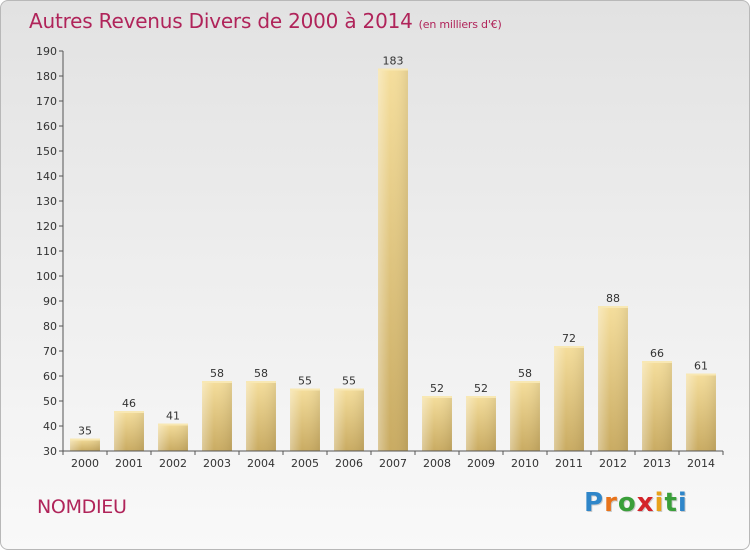 The width and height of the screenshot is (750, 550). What do you see at coordinates (46, 176) in the screenshot?
I see `y-tick-label: 140` at bounding box center [46, 176].